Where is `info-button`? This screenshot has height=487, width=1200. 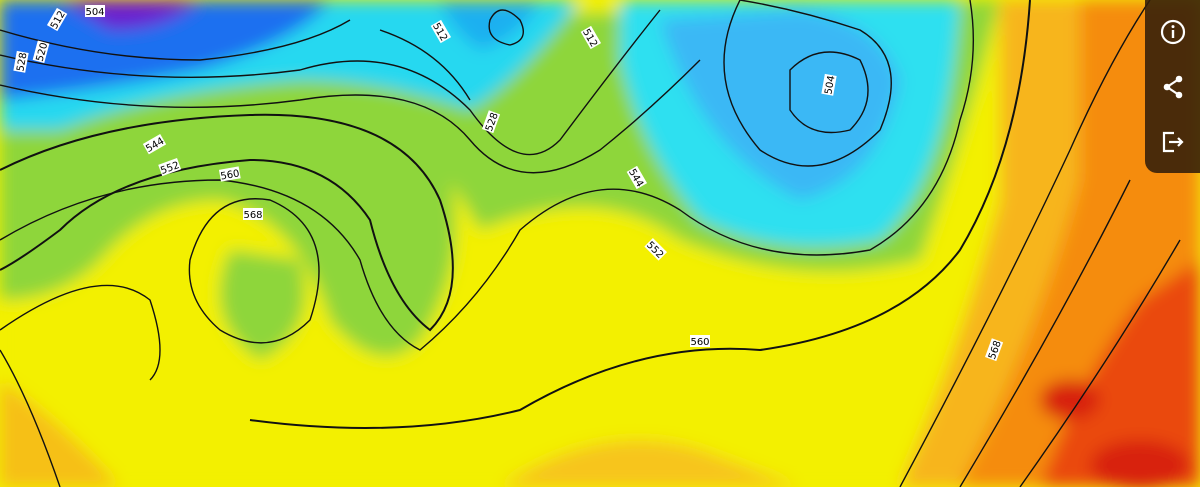 info-button is located at coordinates (1173, 32).